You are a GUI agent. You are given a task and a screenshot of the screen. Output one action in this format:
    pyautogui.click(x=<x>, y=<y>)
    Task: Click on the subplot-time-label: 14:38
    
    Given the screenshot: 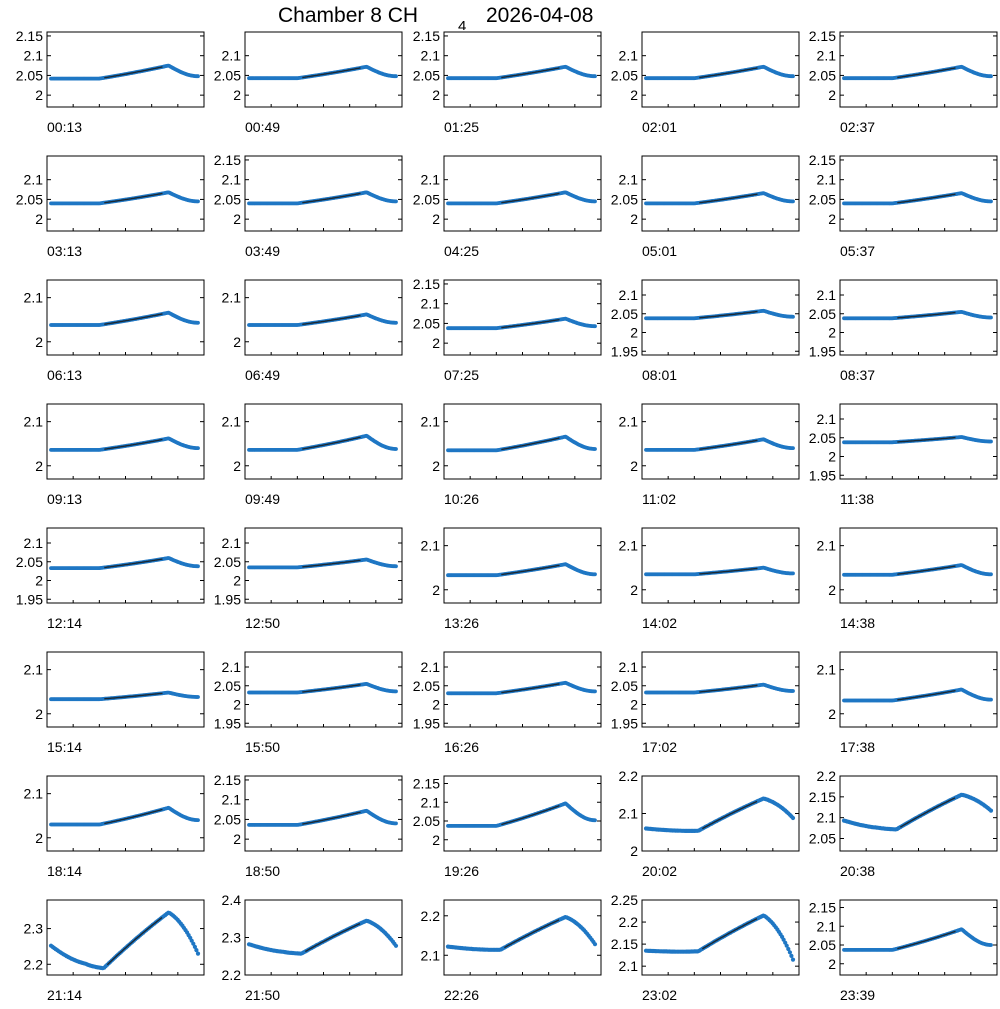 What is the action you would take?
    pyautogui.click(x=857, y=623)
    